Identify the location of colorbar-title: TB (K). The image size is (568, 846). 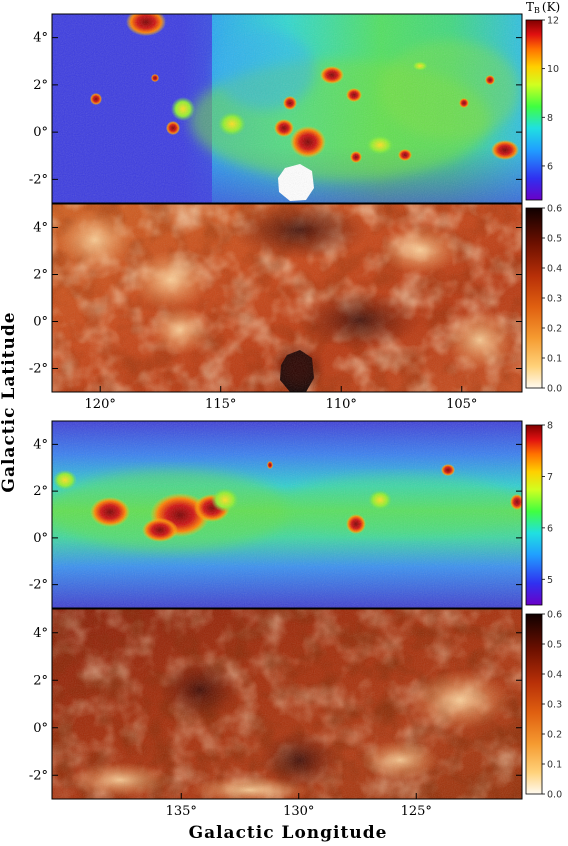
(543, 7).